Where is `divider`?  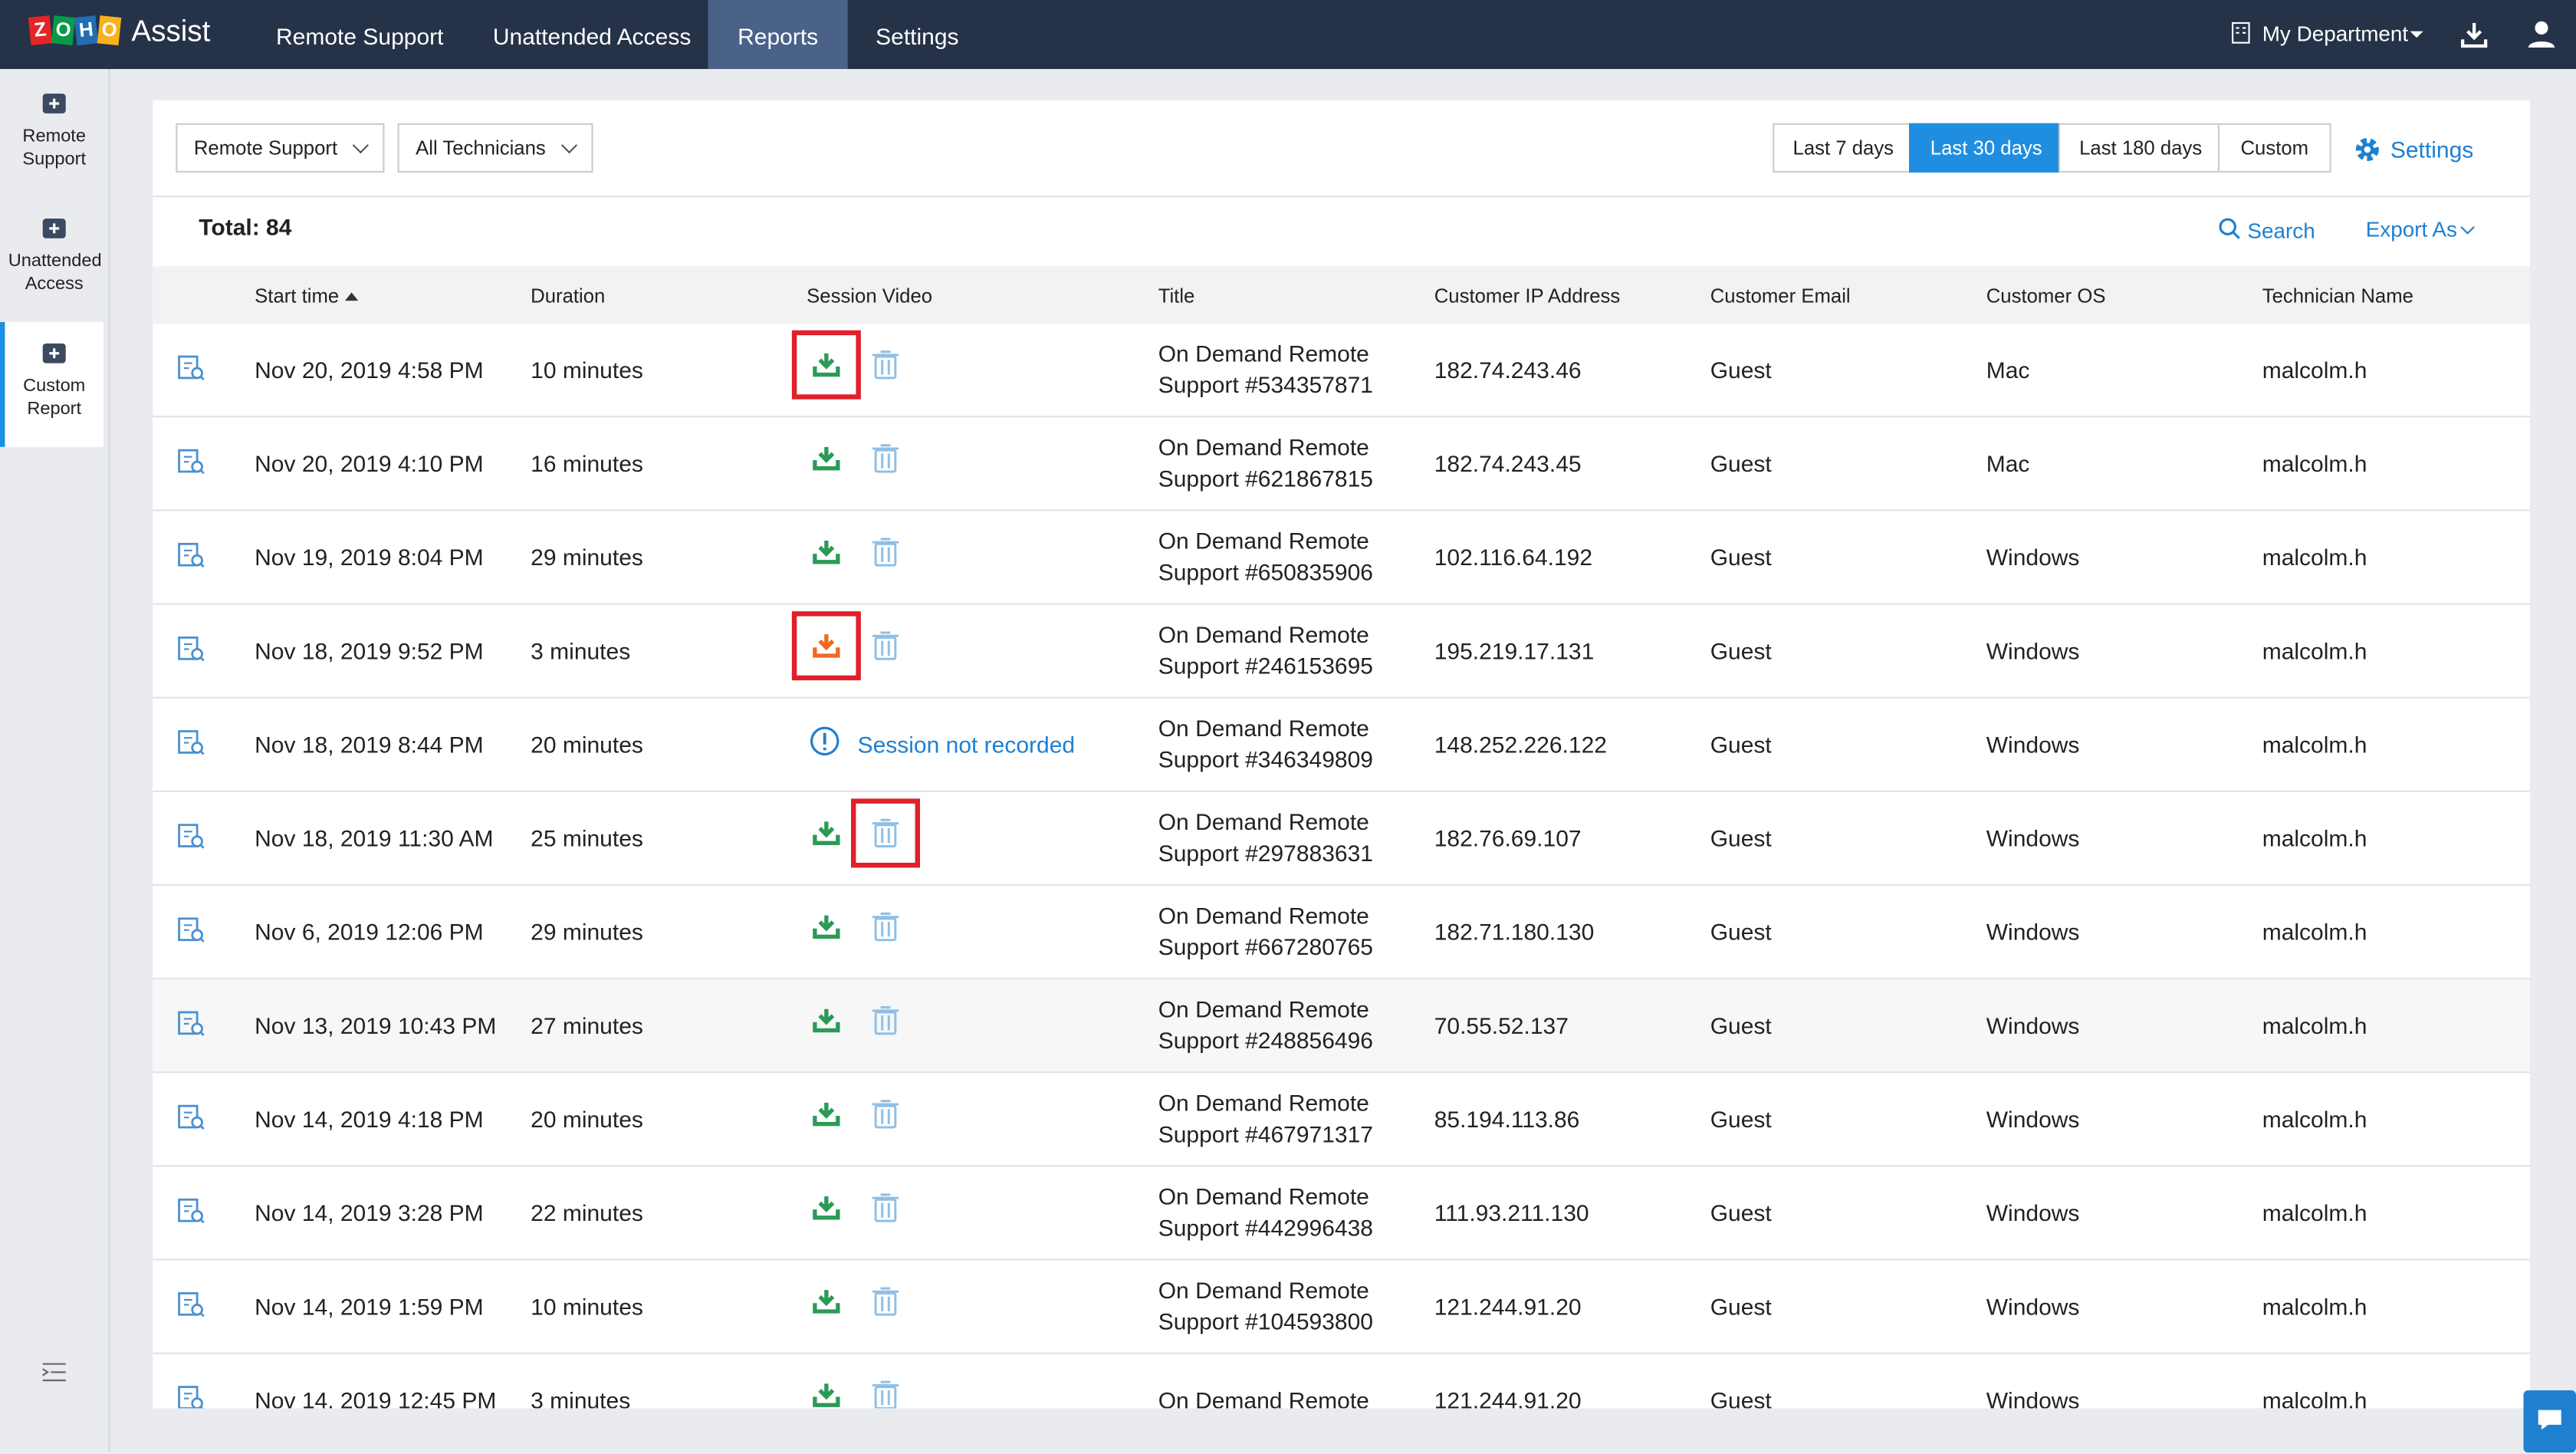
divider is located at coordinates (1342, 196).